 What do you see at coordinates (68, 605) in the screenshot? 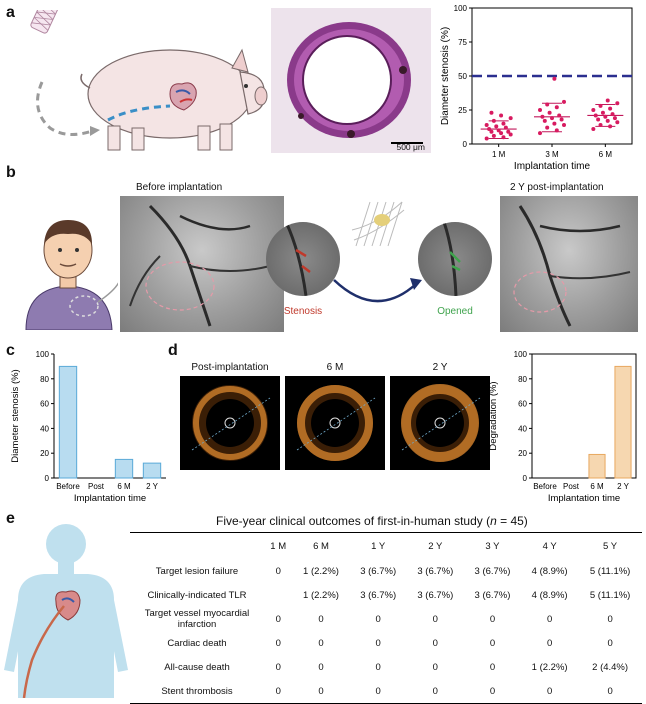
I see `heart-icon` at bounding box center [68, 605].